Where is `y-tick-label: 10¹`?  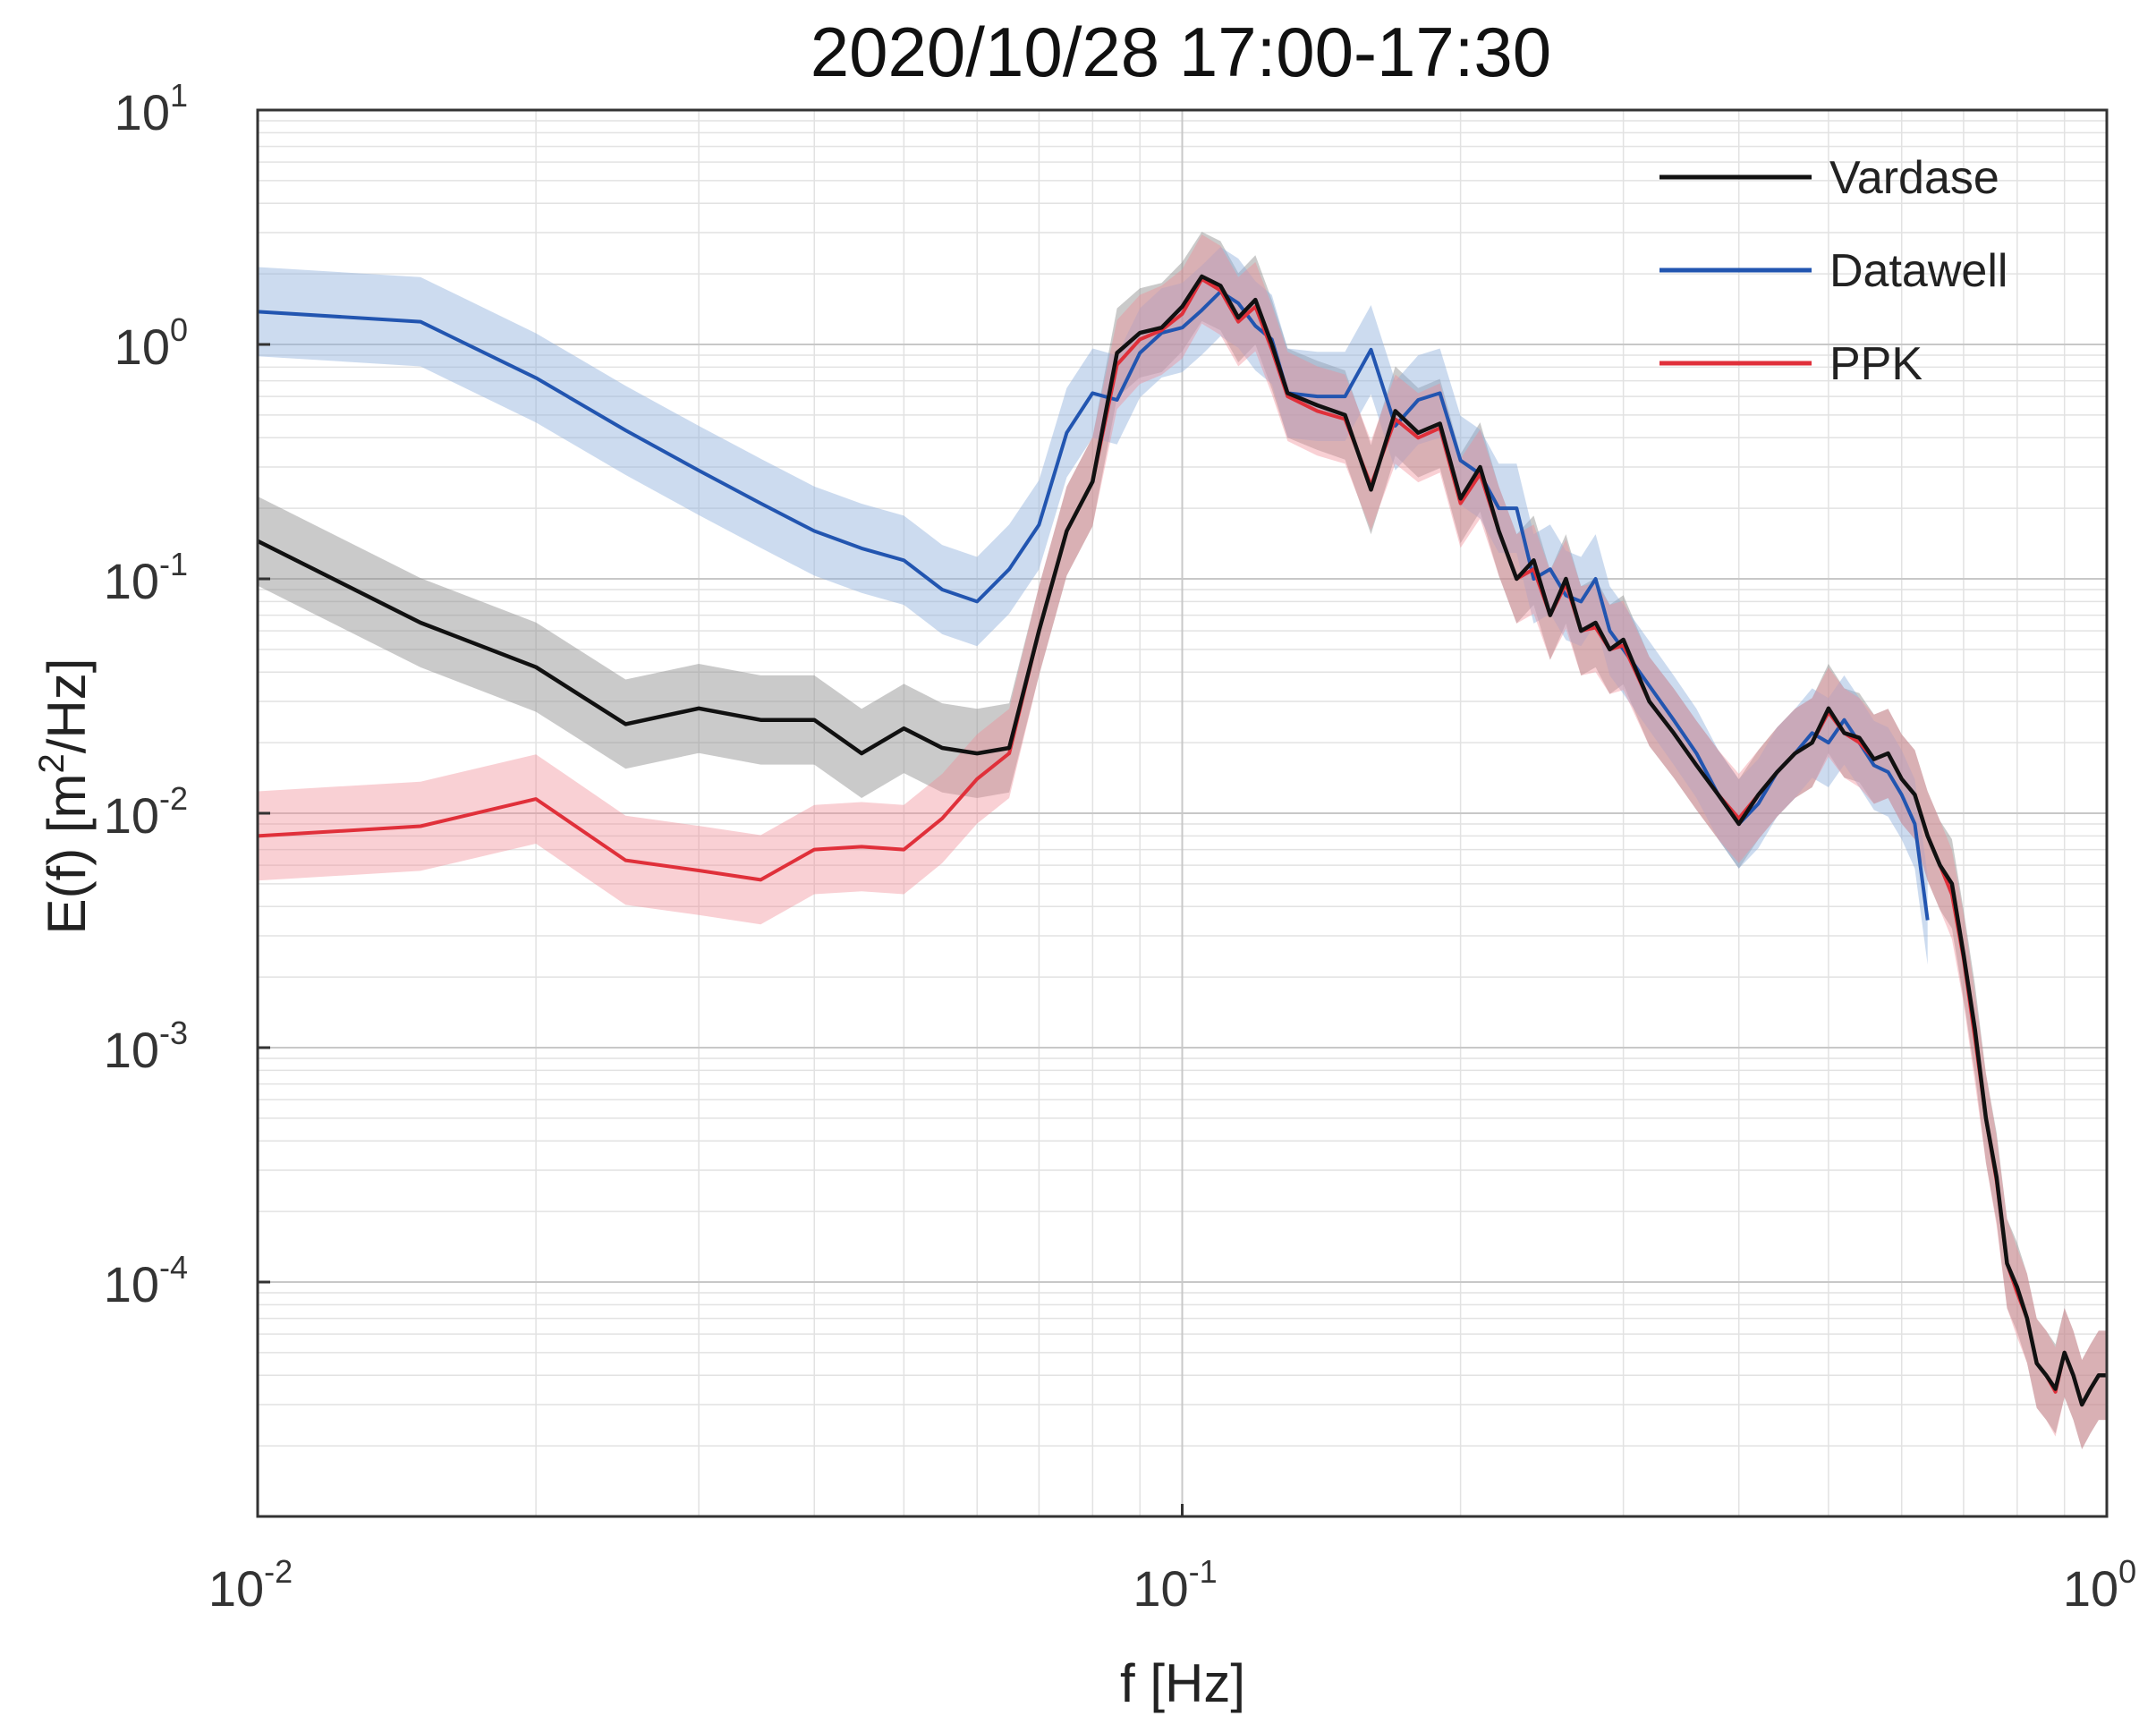 y-tick-label: 10¹ is located at coordinates (152, 108).